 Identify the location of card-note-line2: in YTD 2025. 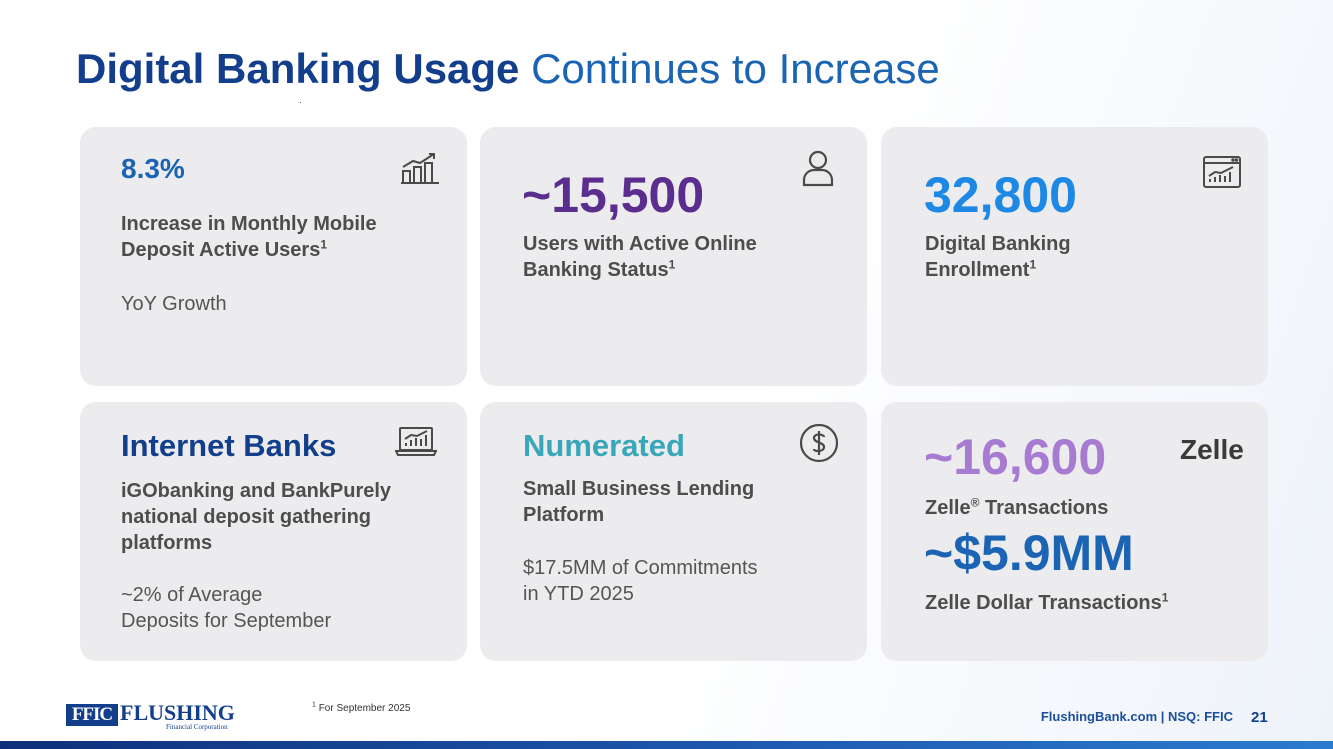
(578, 594).